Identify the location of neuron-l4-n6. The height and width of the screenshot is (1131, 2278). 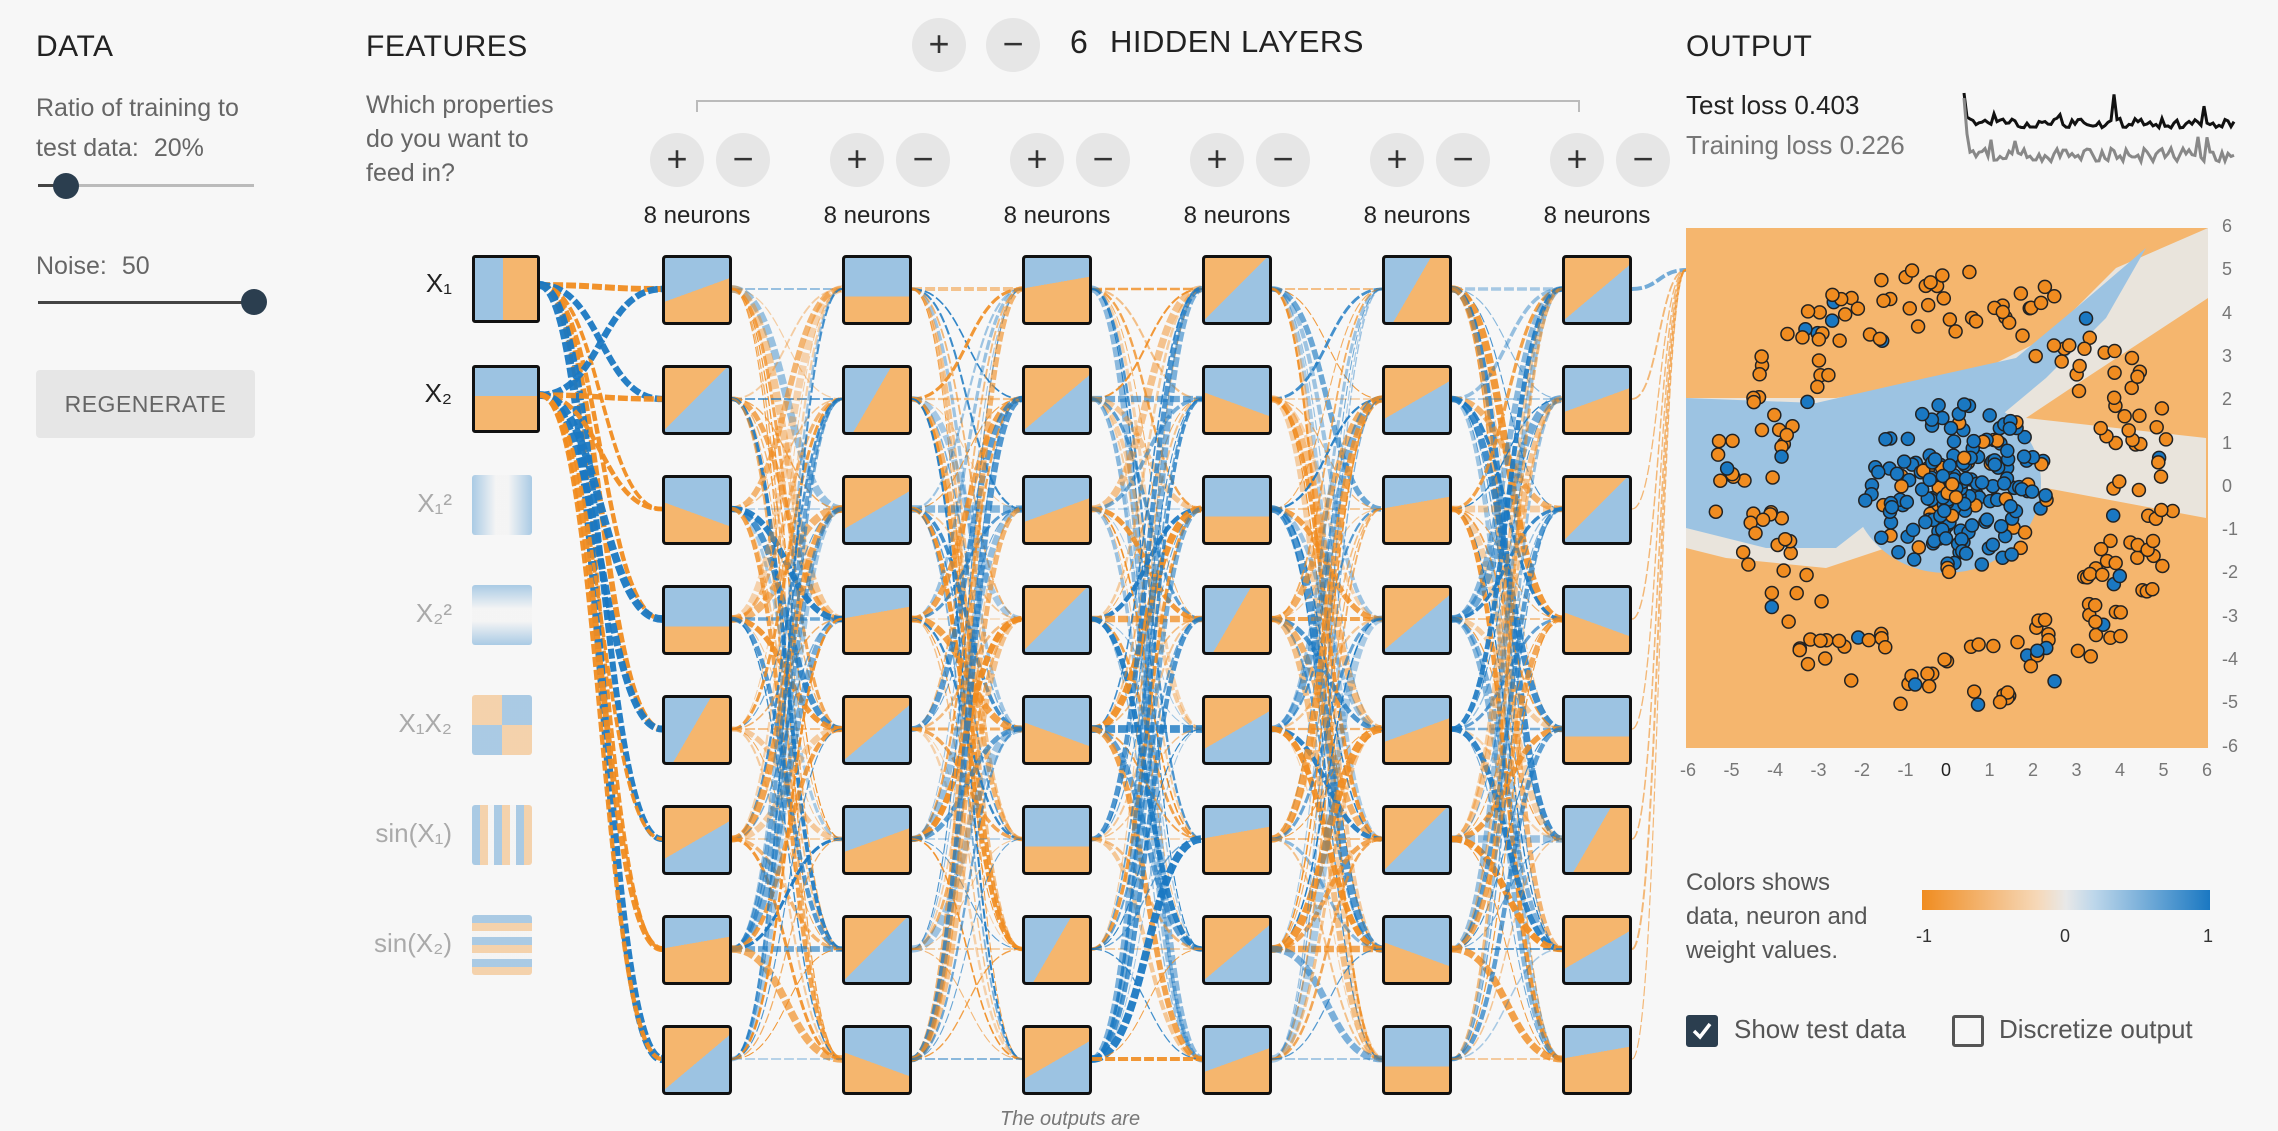
(1237, 840).